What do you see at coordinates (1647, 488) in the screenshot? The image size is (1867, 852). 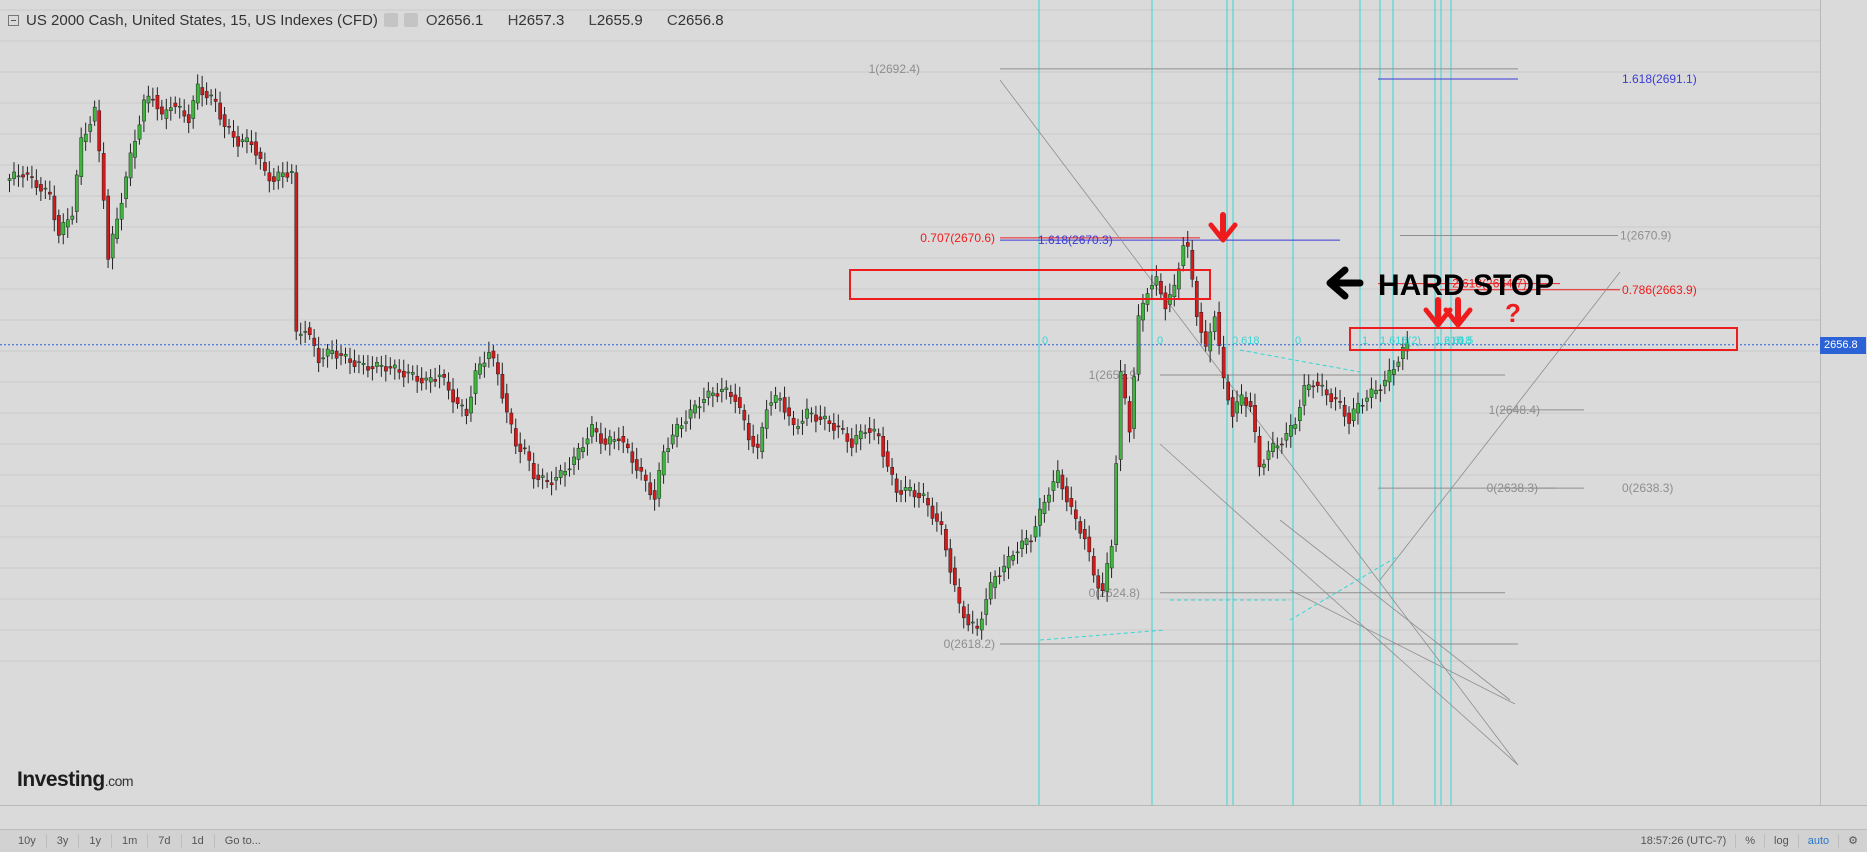 I see `fib-label: 0(2638.3)` at bounding box center [1647, 488].